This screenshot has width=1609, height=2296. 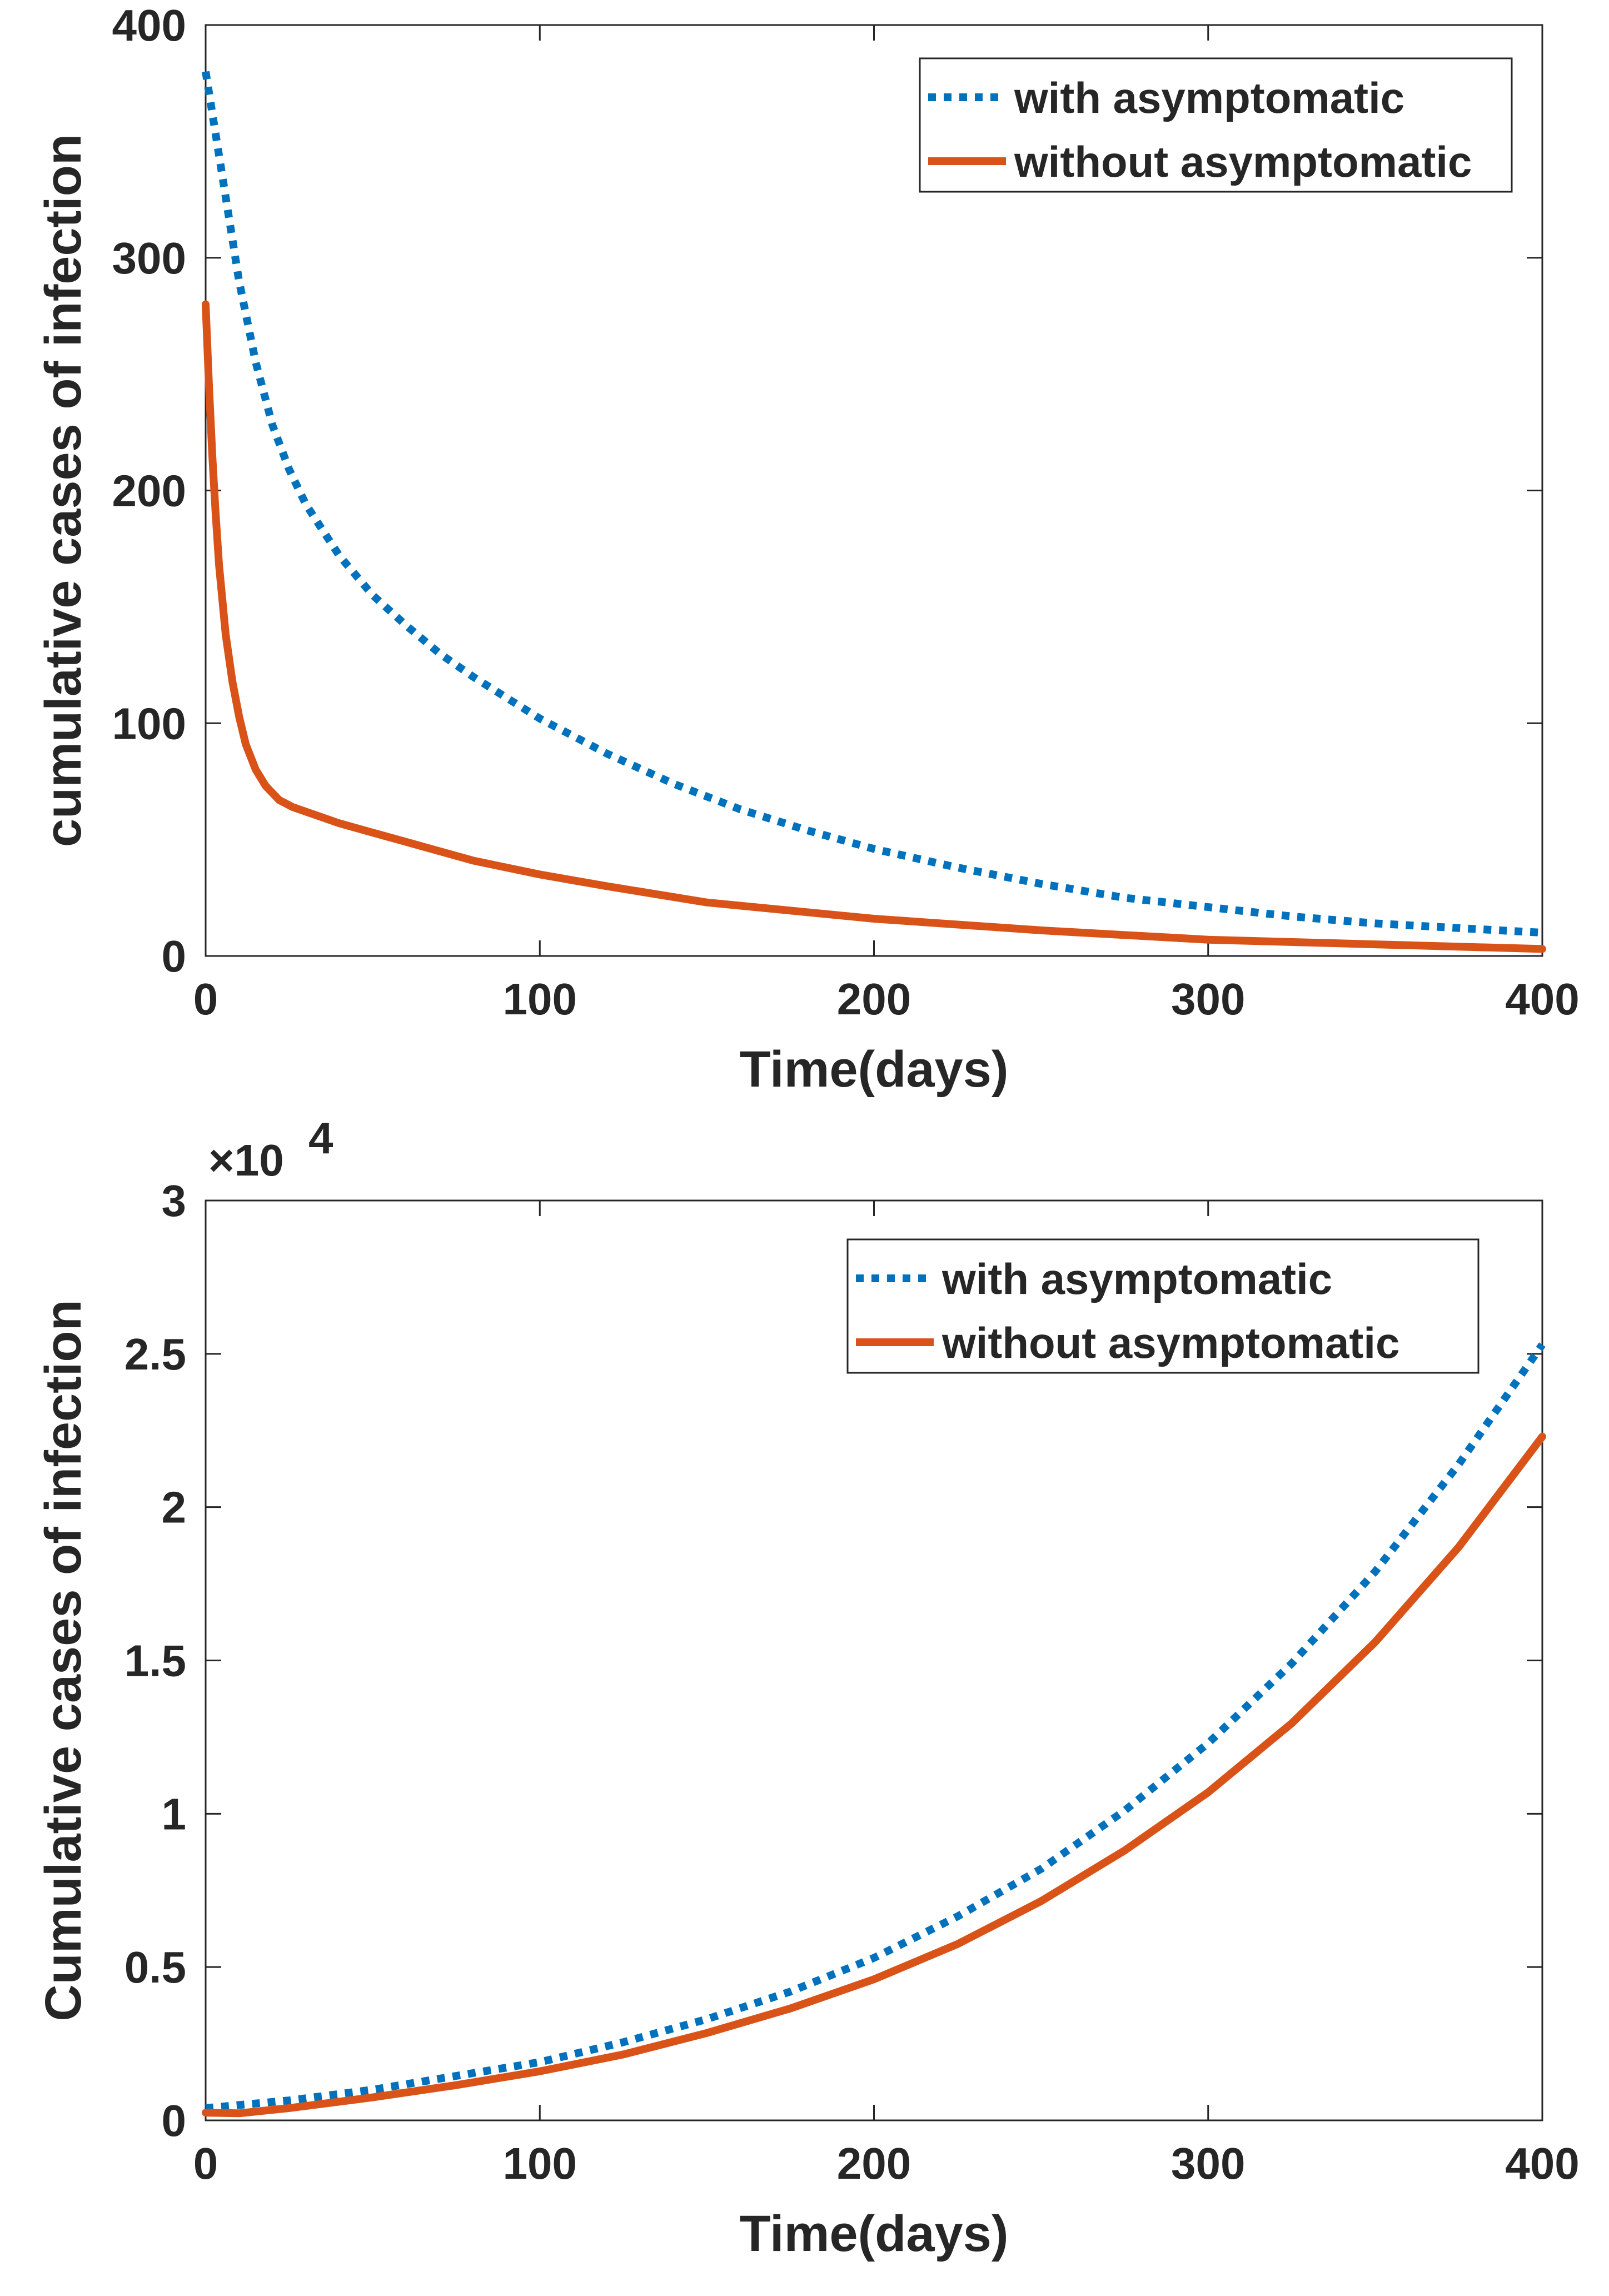 I want to click on y-axis-exponent: ×10, so click(x=246, y=1160).